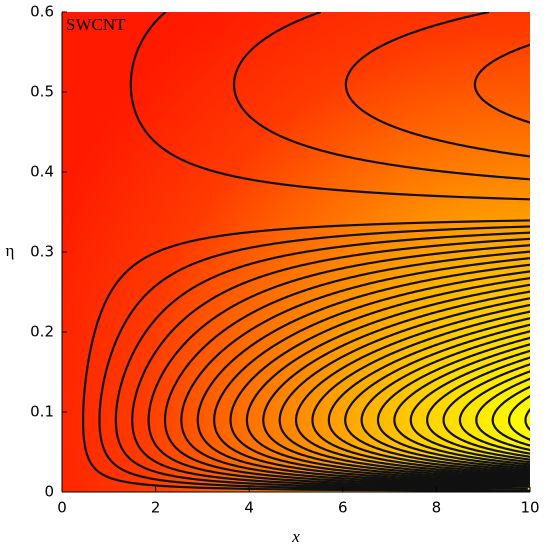 The height and width of the screenshot is (549, 550). Describe the element at coordinates (96, 24) in the screenshot. I see `annotation: SWCNT` at that location.